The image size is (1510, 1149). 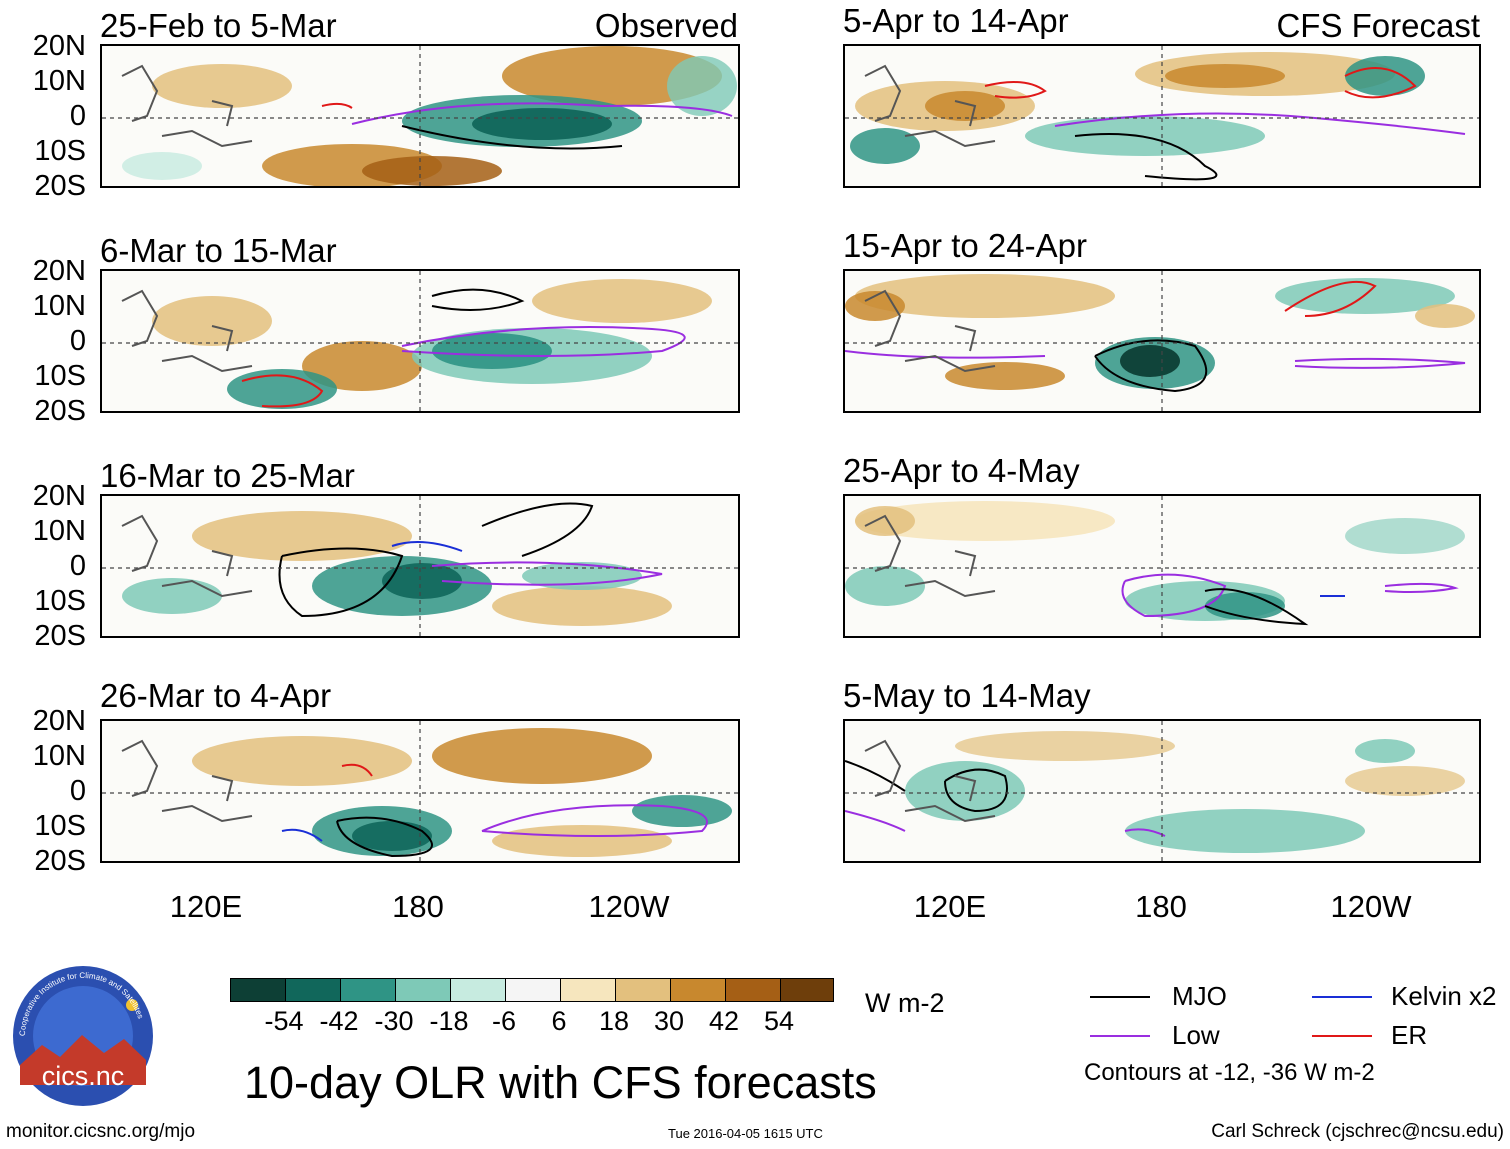 What do you see at coordinates (666, 25) in the screenshot?
I see `observed-tag: Observed` at bounding box center [666, 25].